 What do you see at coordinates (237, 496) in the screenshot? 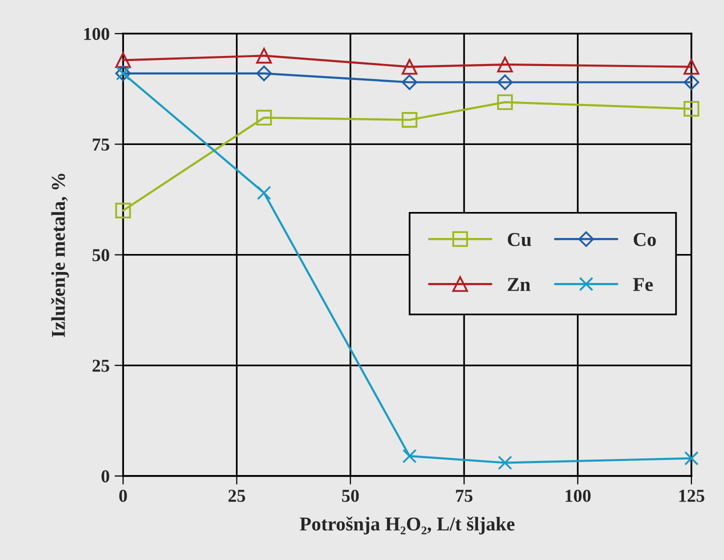
I see `x-tick-label: 25` at bounding box center [237, 496].